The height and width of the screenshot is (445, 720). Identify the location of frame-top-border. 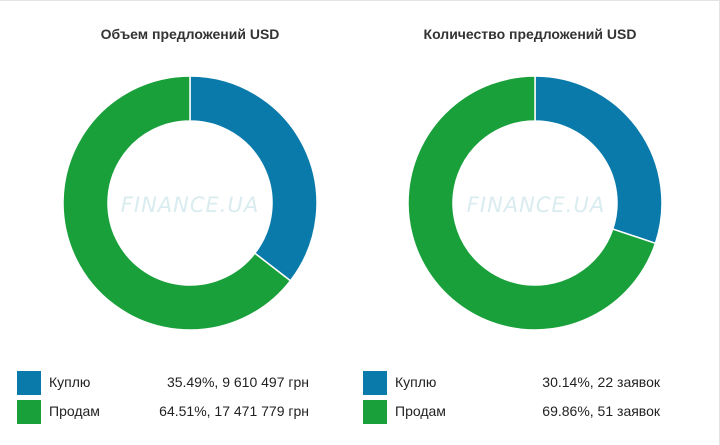
(360, 0).